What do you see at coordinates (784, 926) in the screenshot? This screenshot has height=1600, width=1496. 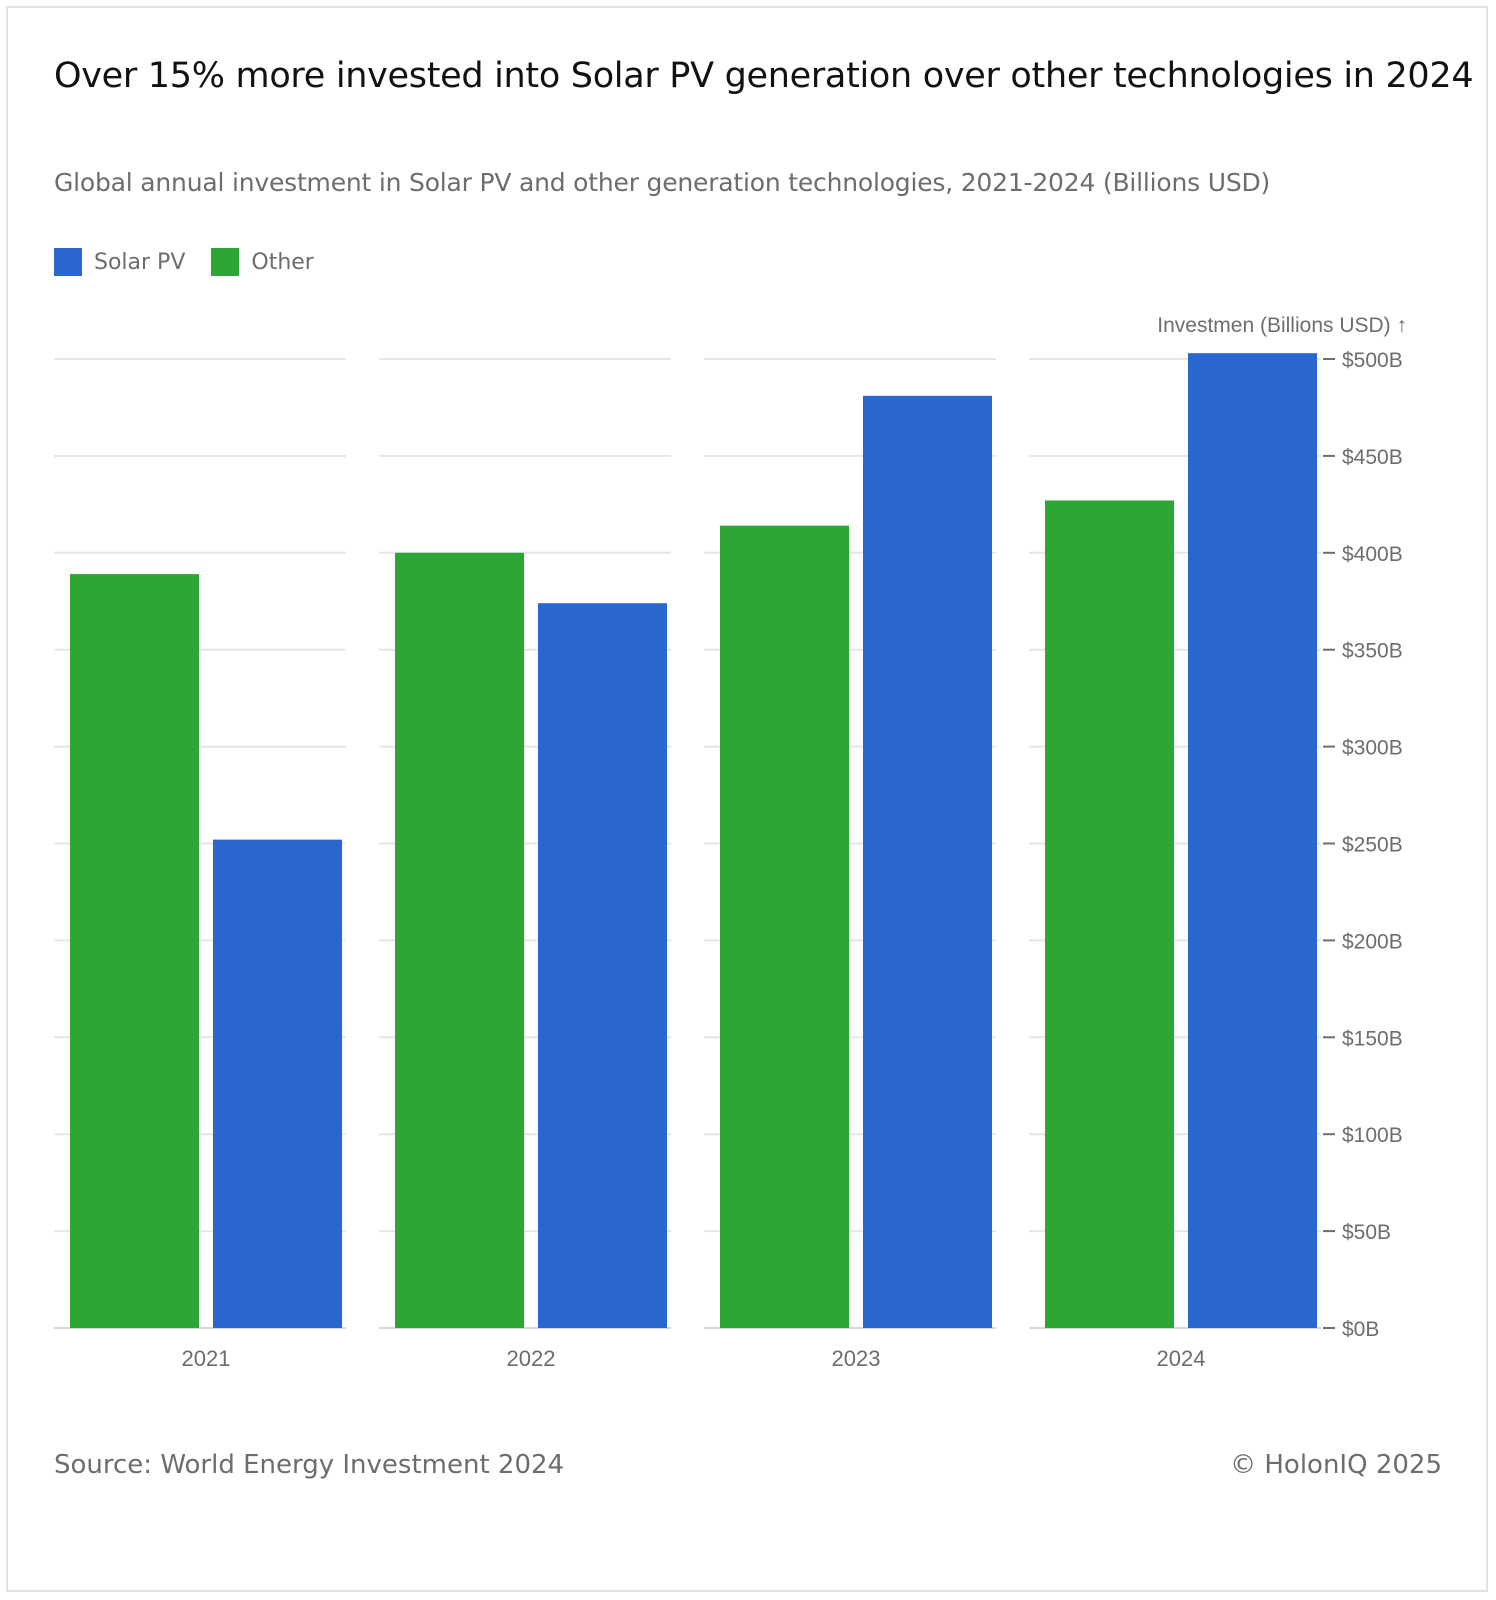 I see `bar-other-2023` at bounding box center [784, 926].